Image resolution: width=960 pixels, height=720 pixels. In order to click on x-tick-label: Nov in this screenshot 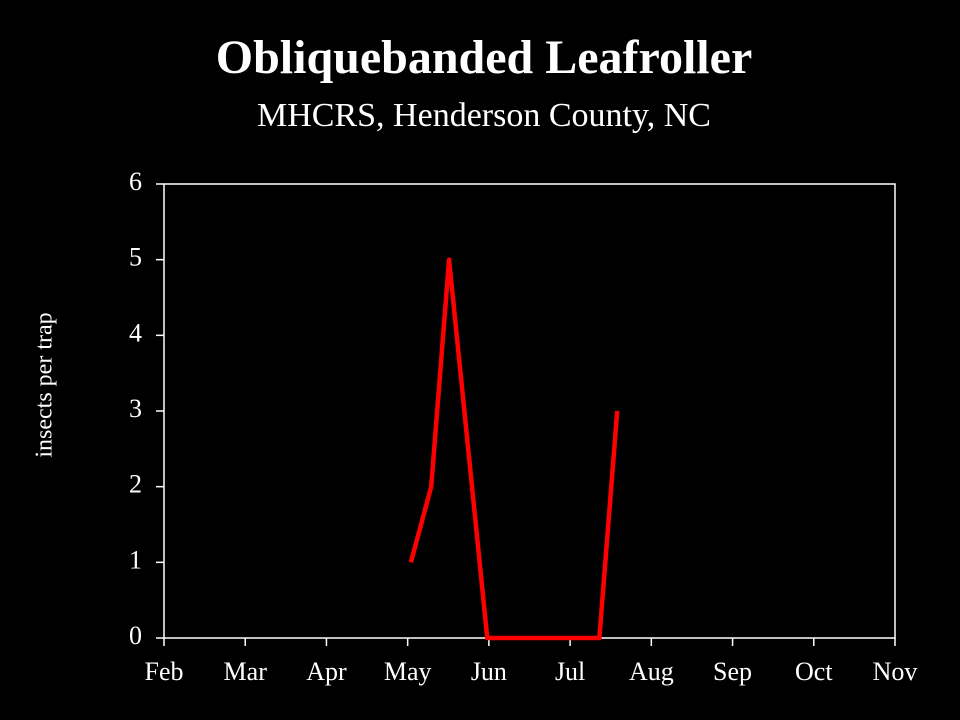, I will do `click(895, 671)`.